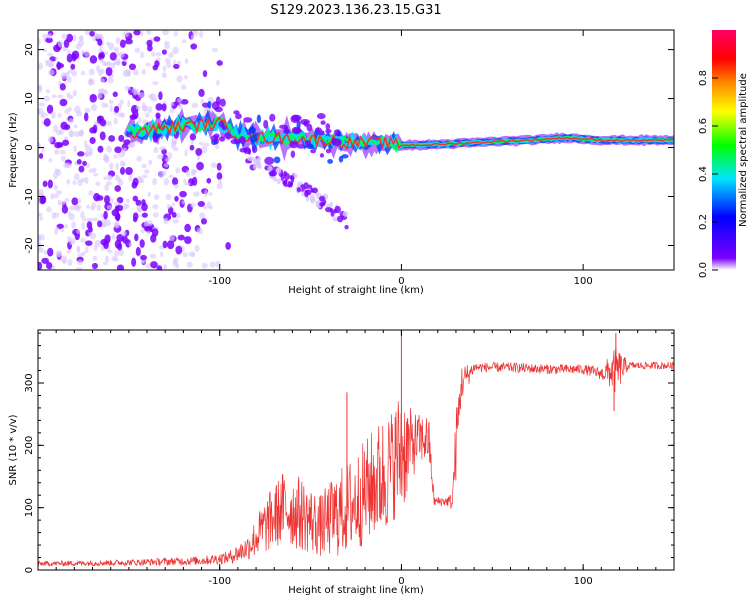 The width and height of the screenshot is (750, 600). Describe the element at coordinates (29, 49) in the screenshot. I see `y-tick-label: 20` at that location.